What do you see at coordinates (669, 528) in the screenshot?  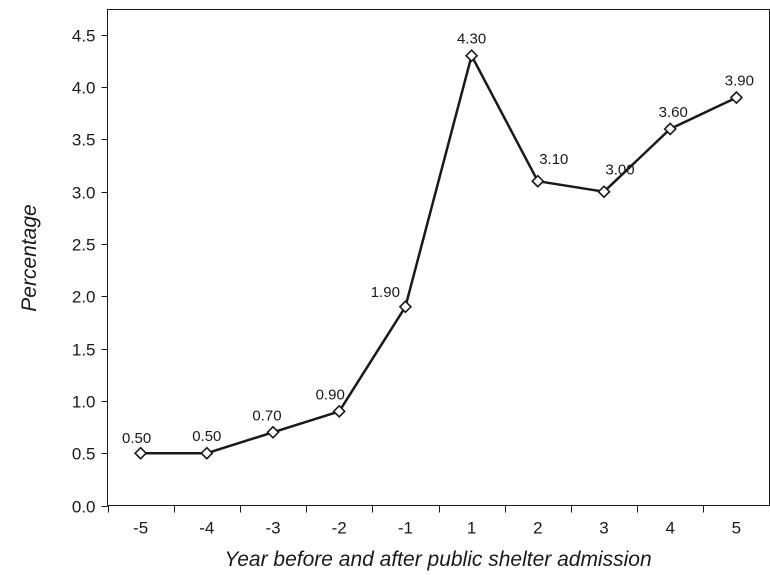 I see `x-tick-label: 4` at bounding box center [669, 528].